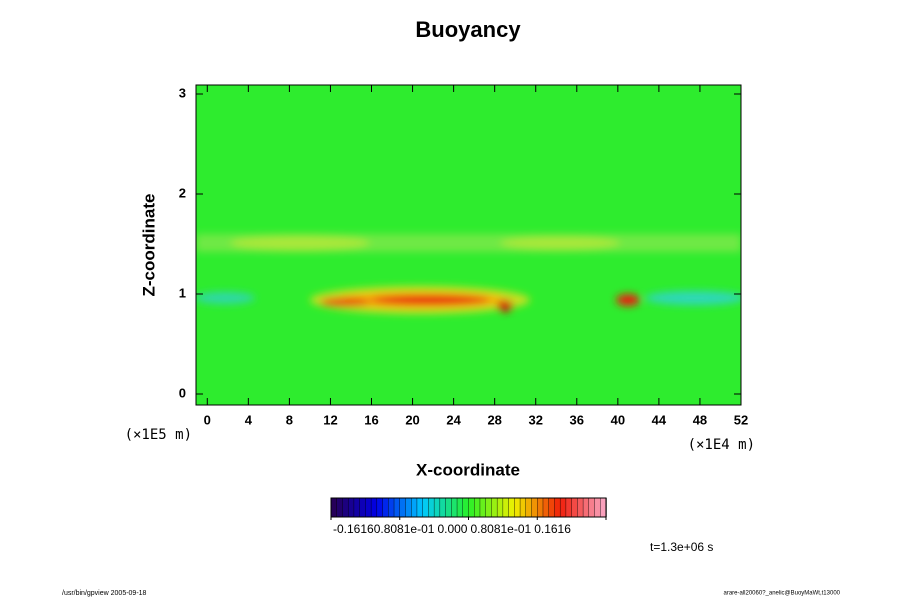  Describe the element at coordinates (289, 419) in the screenshot. I see `x-tick-label: 8` at that location.